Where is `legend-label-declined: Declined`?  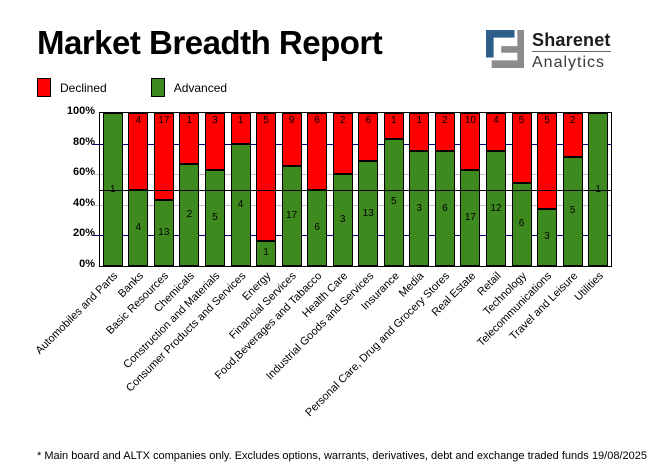 legend-label-declined: Declined is located at coordinates (83, 87).